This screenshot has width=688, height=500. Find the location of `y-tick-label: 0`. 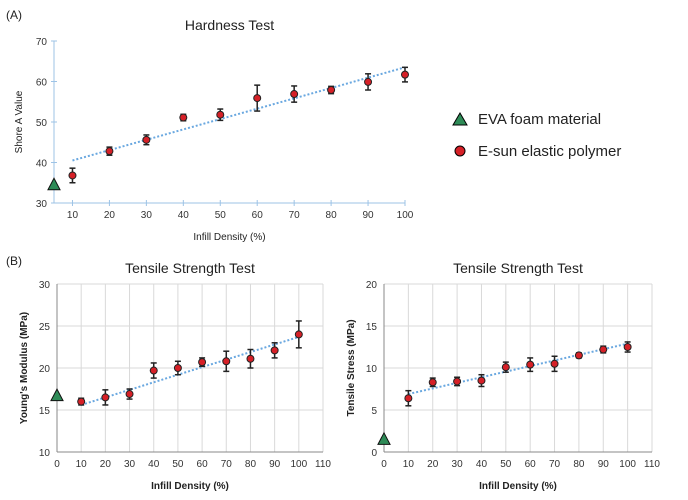

y-tick-label: 0 is located at coordinates (374, 453).